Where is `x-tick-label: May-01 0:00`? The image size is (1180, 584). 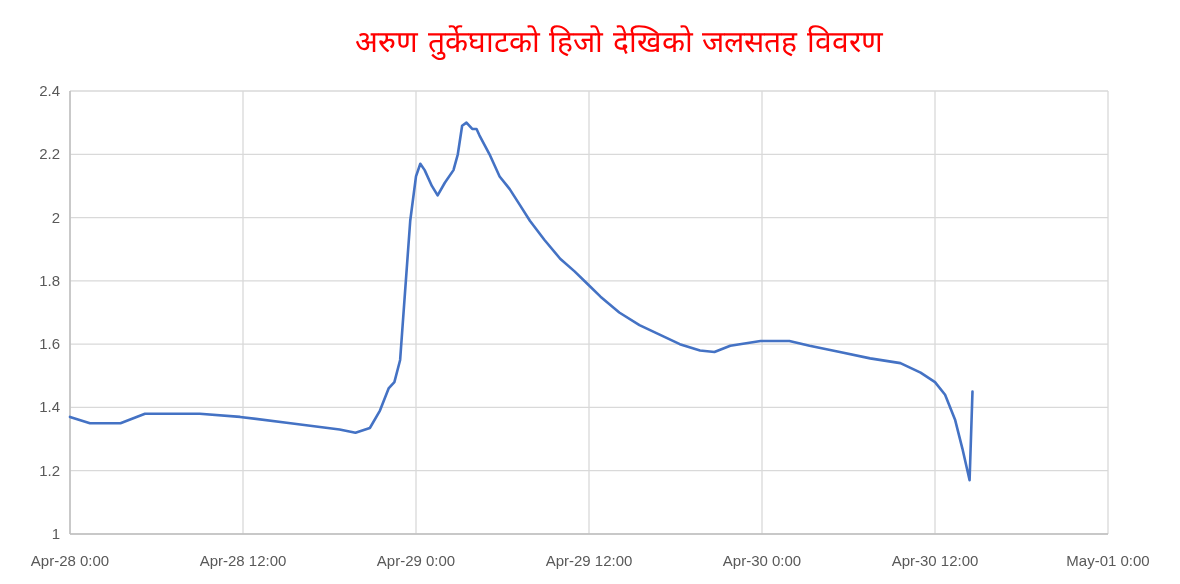
x-tick-label: May-01 0:00 is located at coordinates (1108, 560).